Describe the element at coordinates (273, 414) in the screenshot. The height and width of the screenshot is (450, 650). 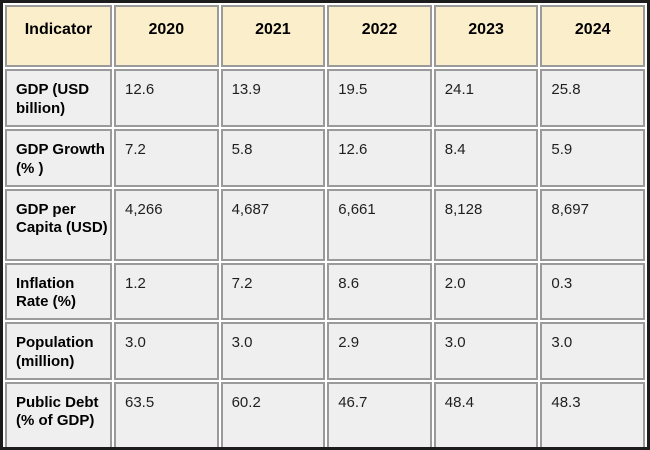
I see `table-cell: 60.2` at that location.